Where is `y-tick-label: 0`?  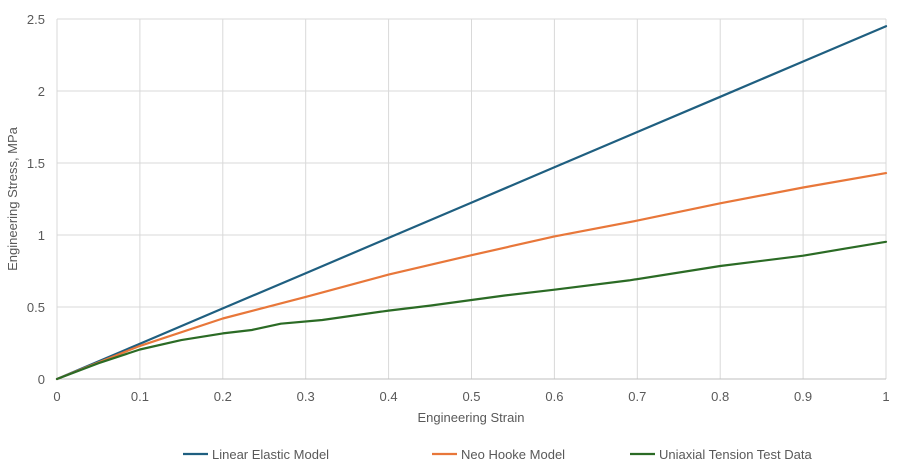
y-tick-label: 0 is located at coordinates (41, 379).